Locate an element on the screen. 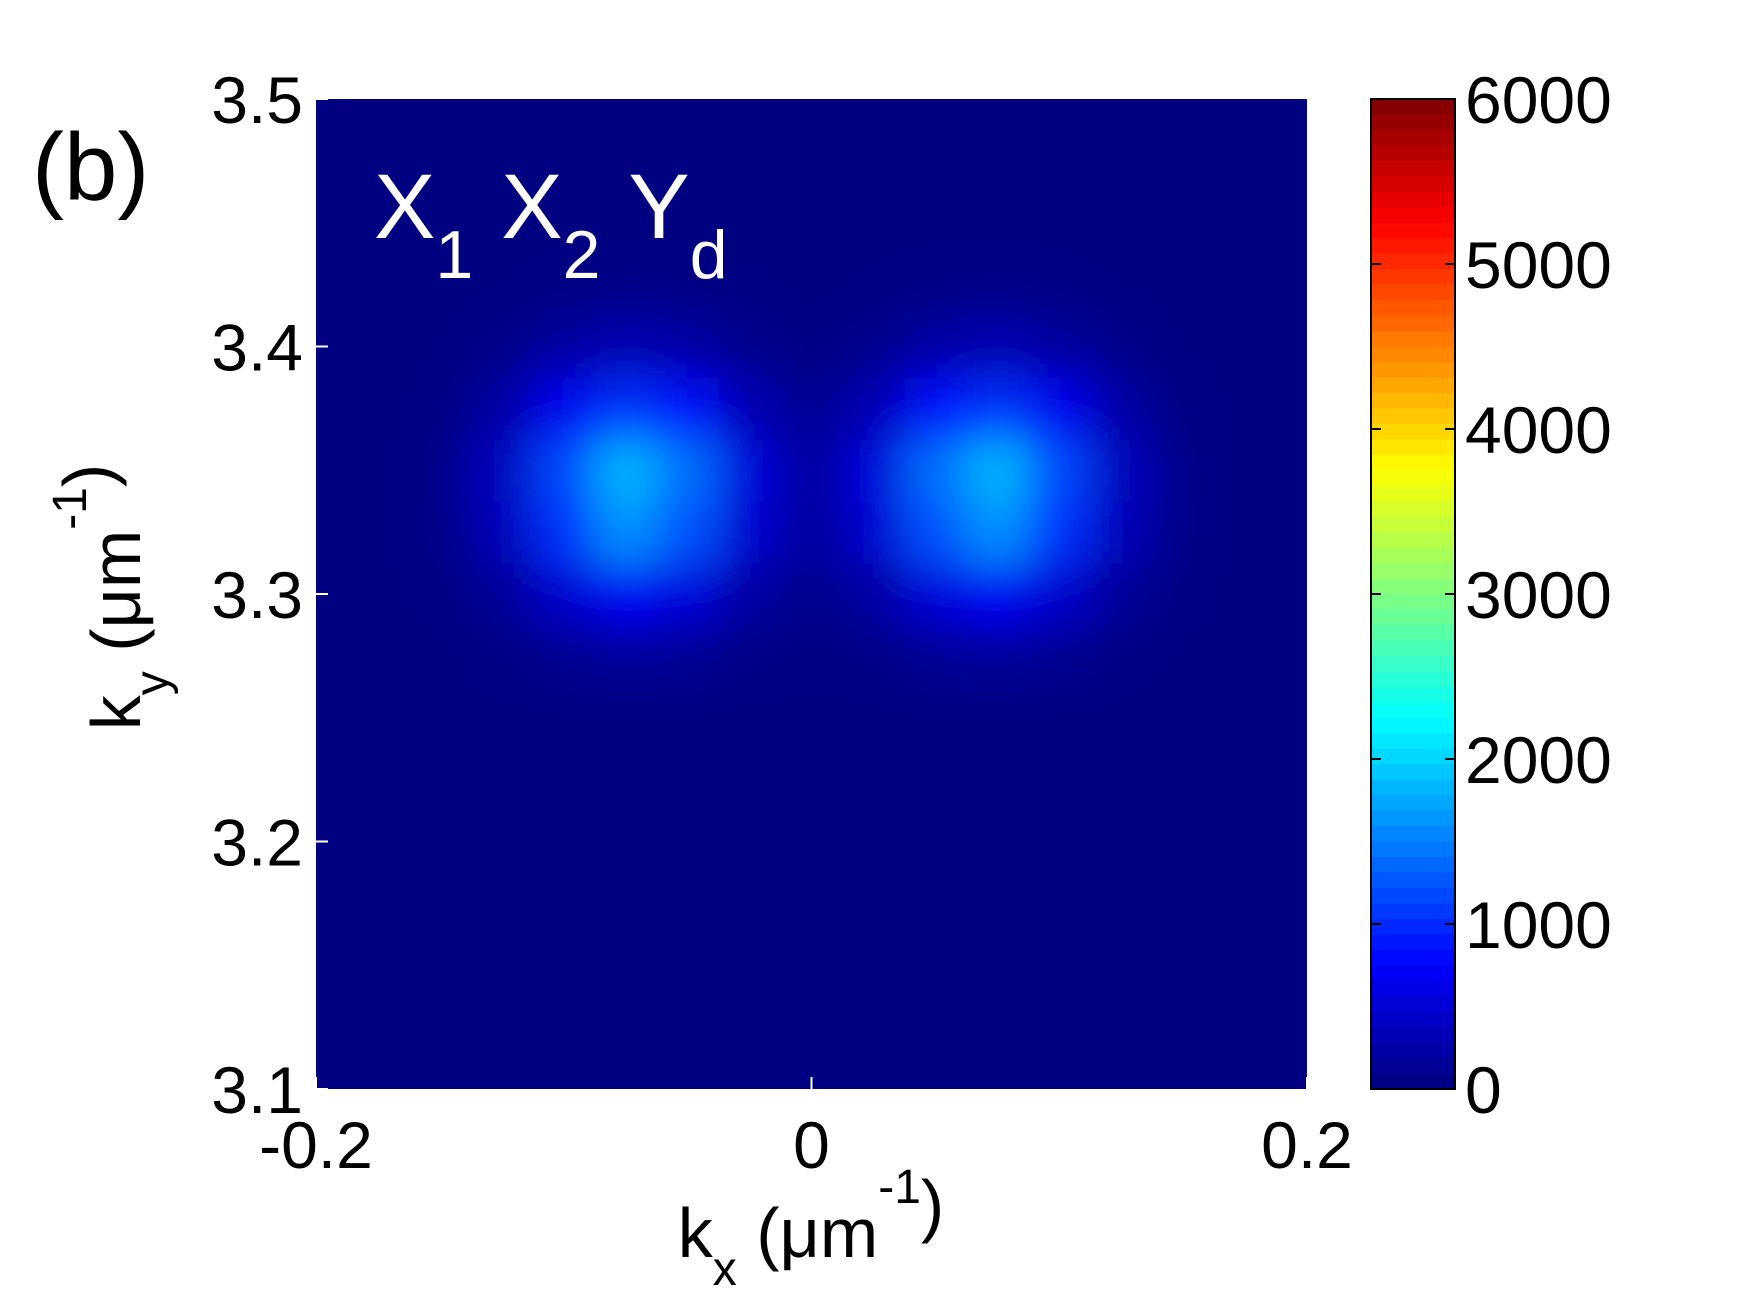 The height and width of the screenshot is (1313, 1751). colorbar-tick-label: 1000 is located at coordinates (1538, 925).